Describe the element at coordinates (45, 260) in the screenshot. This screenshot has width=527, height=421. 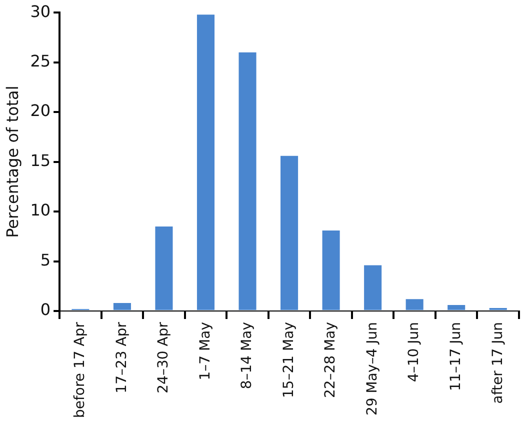
I see `y-tick-label: 5` at that location.